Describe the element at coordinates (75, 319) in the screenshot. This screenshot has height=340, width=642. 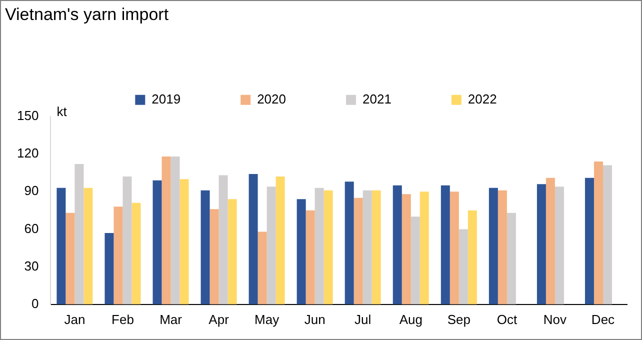
I see `x-tick-label: Jan` at that location.